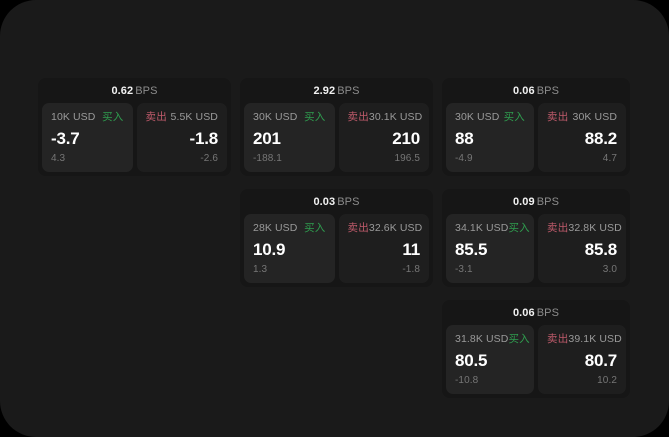 This screenshot has height=437, width=669. I want to click on bid-price: 85.5, so click(471, 249).